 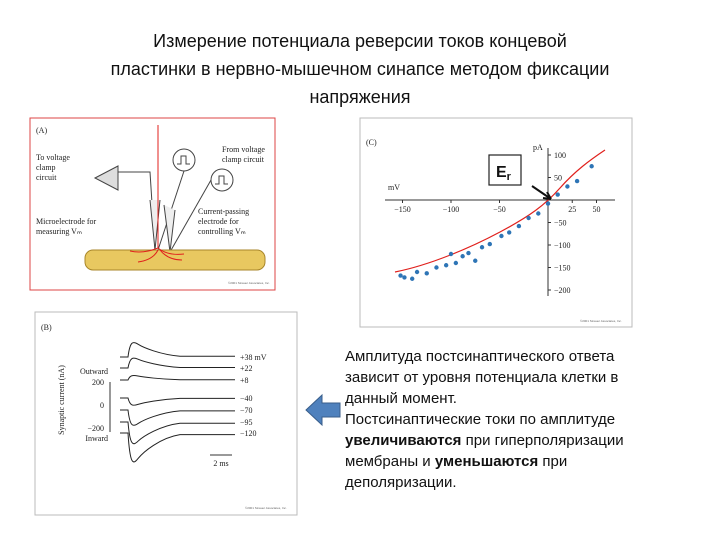 What do you see at coordinates (552, 461) in the screenshot?
I see `text: при` at bounding box center [552, 461].